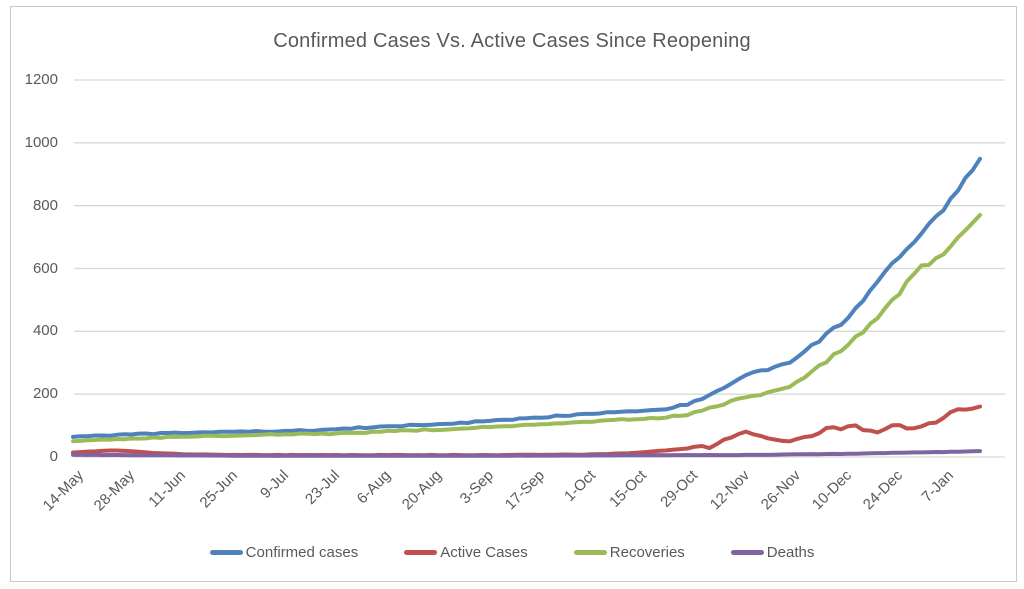 This screenshot has height=589, width=1024. Describe the element at coordinates (484, 552) in the screenshot. I see `legend-label-active-cases: Active Cases` at that location.